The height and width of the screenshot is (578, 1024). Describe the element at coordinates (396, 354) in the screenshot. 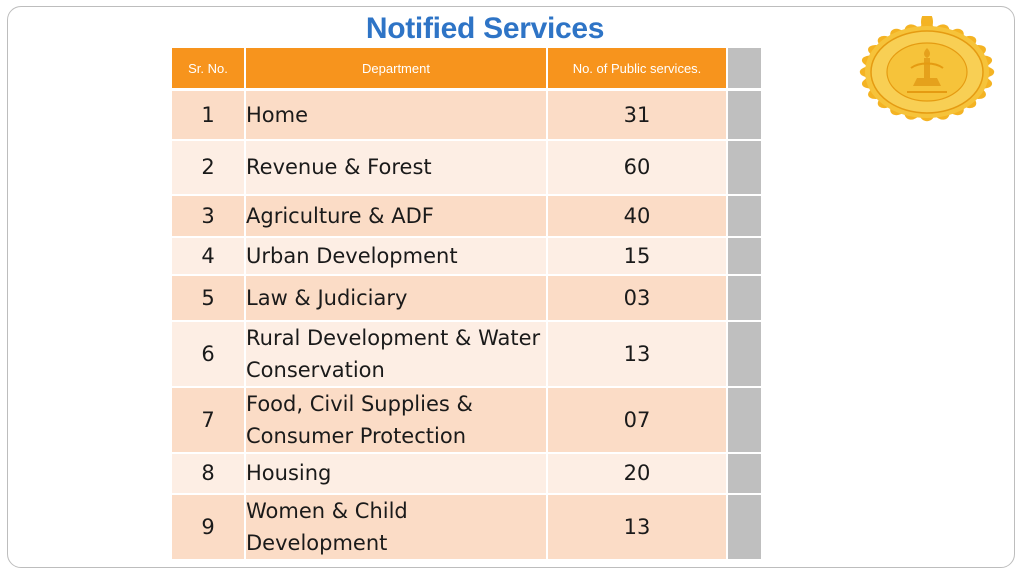

I see `row-department: Rural Development & Water Conservation` at that location.